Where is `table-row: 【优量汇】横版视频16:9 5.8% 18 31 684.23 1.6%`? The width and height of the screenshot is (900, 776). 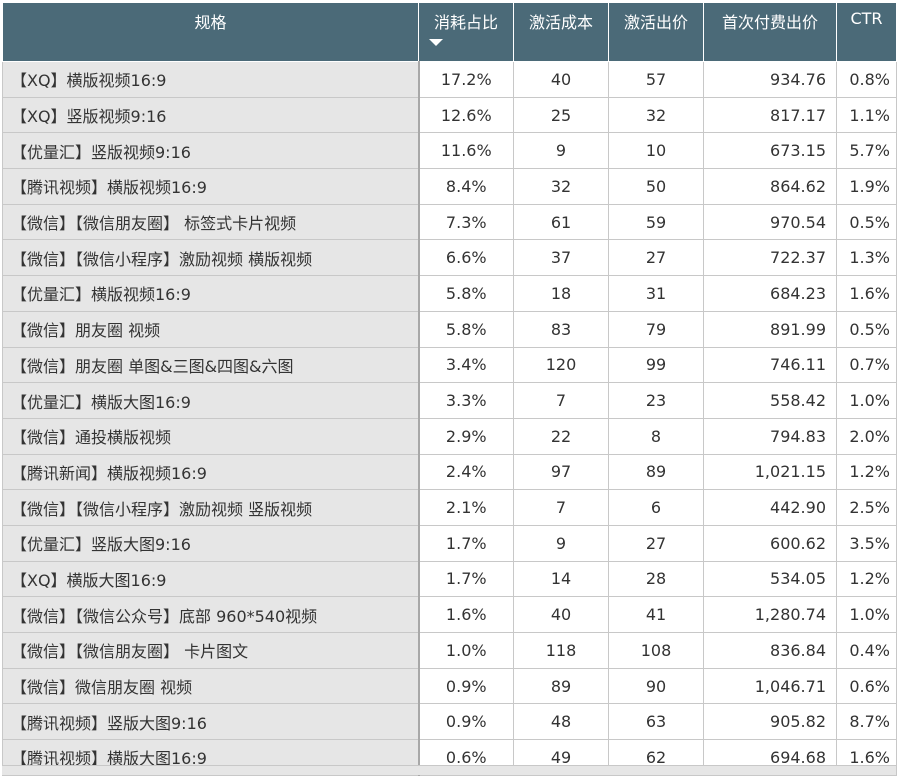
table-row: 【优量汇】横版视频16:9 5.8% 18 31 684.23 1.6% is located at coordinates (449, 293).